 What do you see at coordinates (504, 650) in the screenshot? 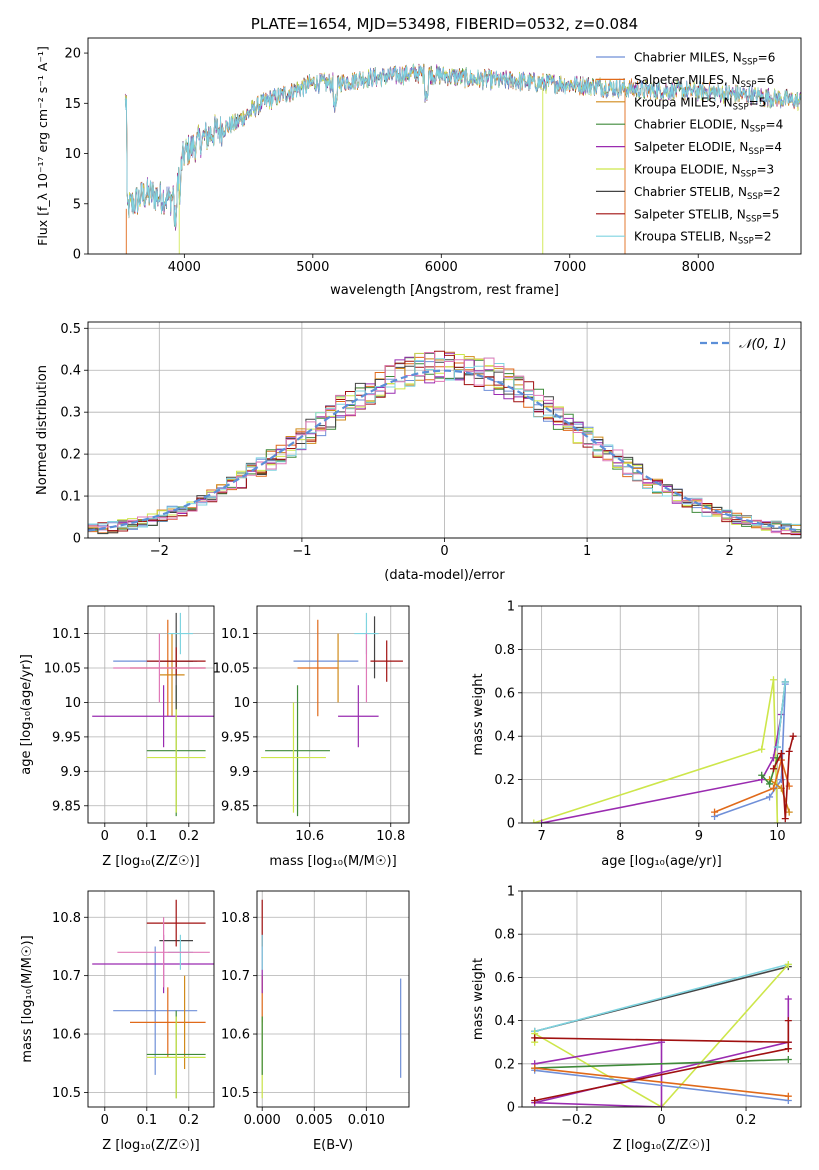
I see `y-tick-label: 0.8` at bounding box center [504, 650].